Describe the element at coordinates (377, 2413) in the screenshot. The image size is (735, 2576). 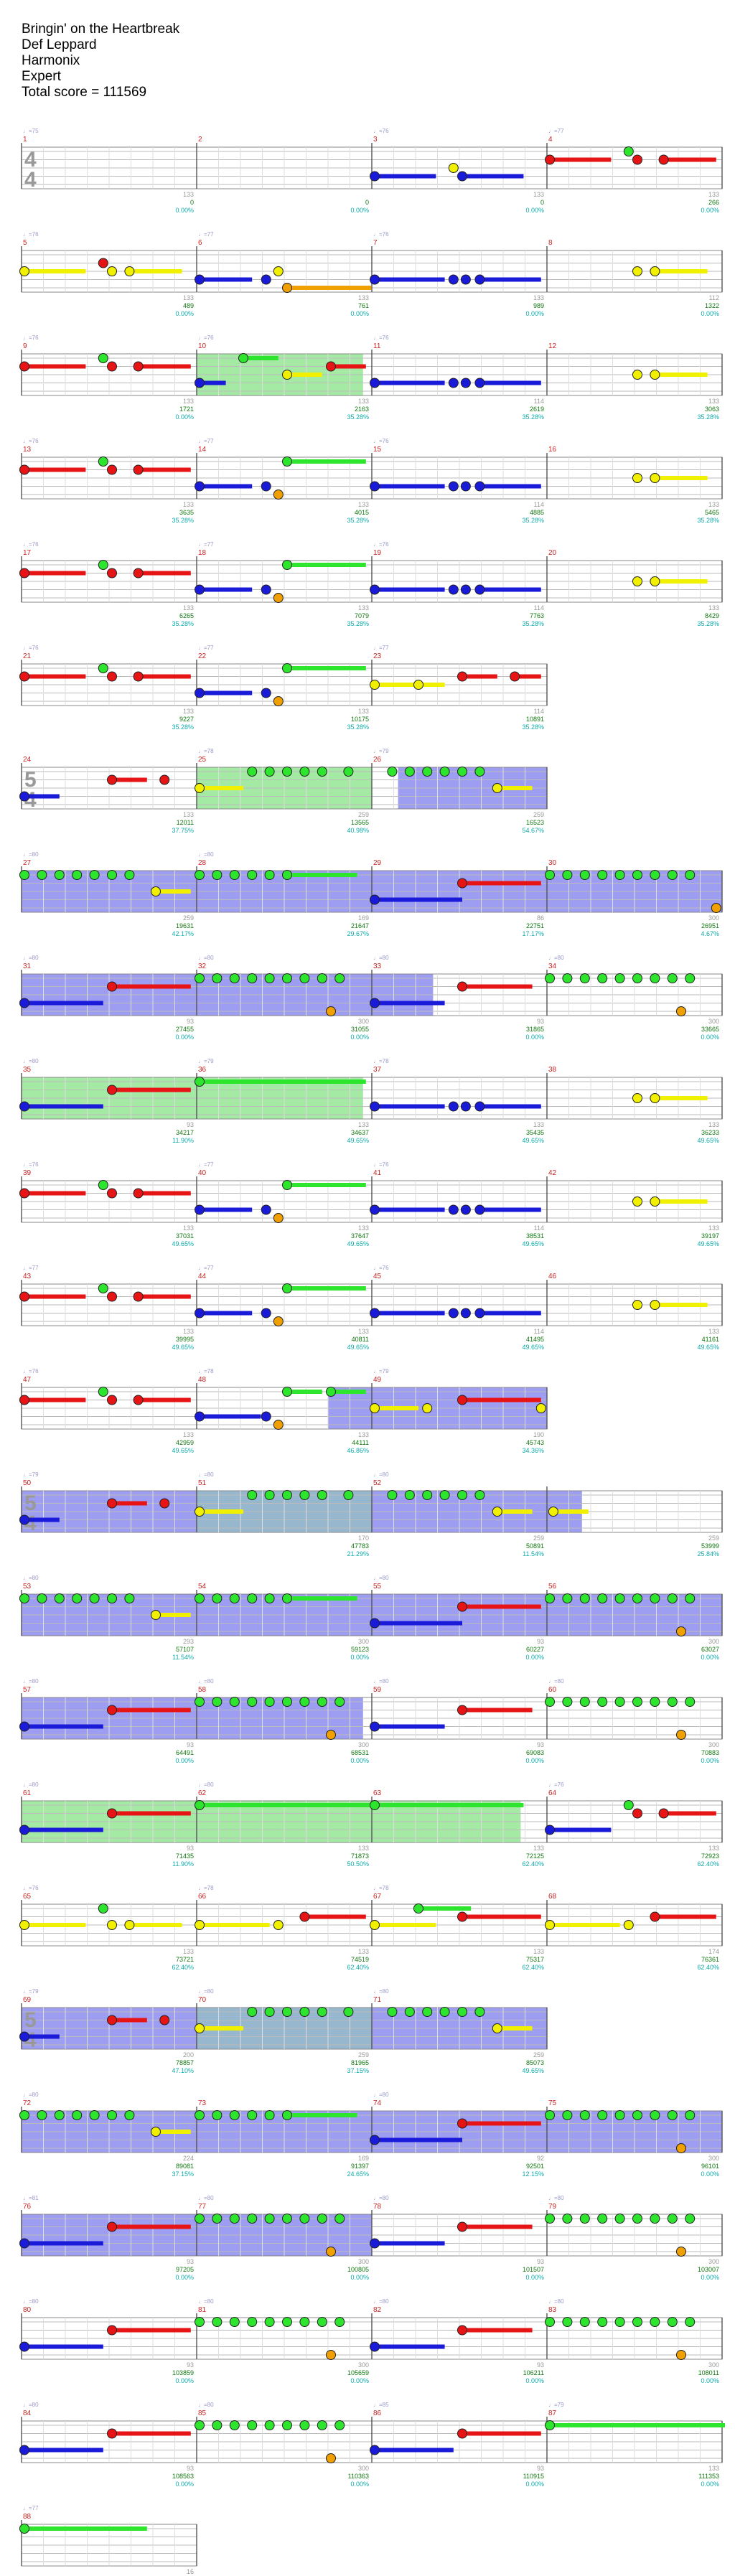
I see `measure-number: 86` at that location.